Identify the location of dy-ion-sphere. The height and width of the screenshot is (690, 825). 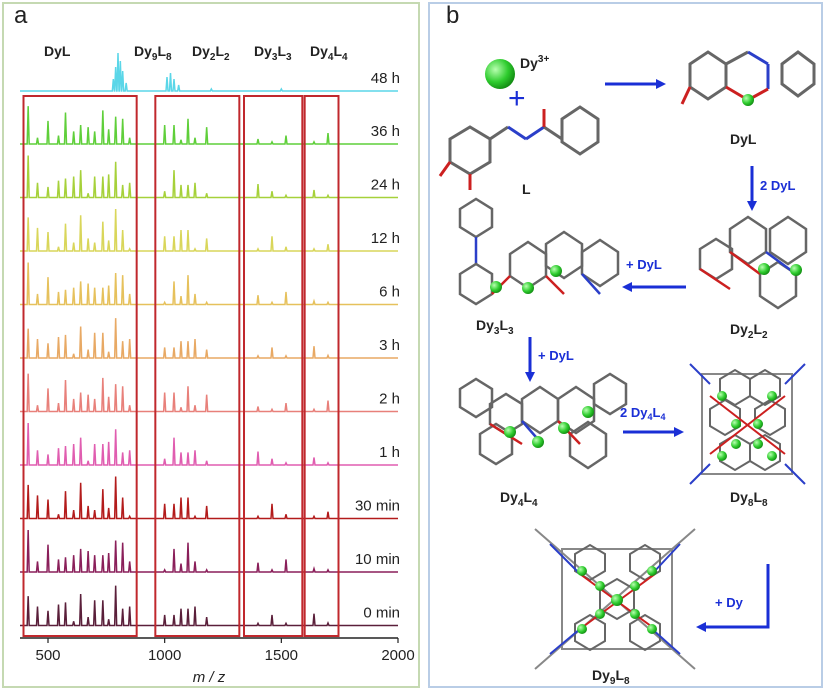
(500, 74).